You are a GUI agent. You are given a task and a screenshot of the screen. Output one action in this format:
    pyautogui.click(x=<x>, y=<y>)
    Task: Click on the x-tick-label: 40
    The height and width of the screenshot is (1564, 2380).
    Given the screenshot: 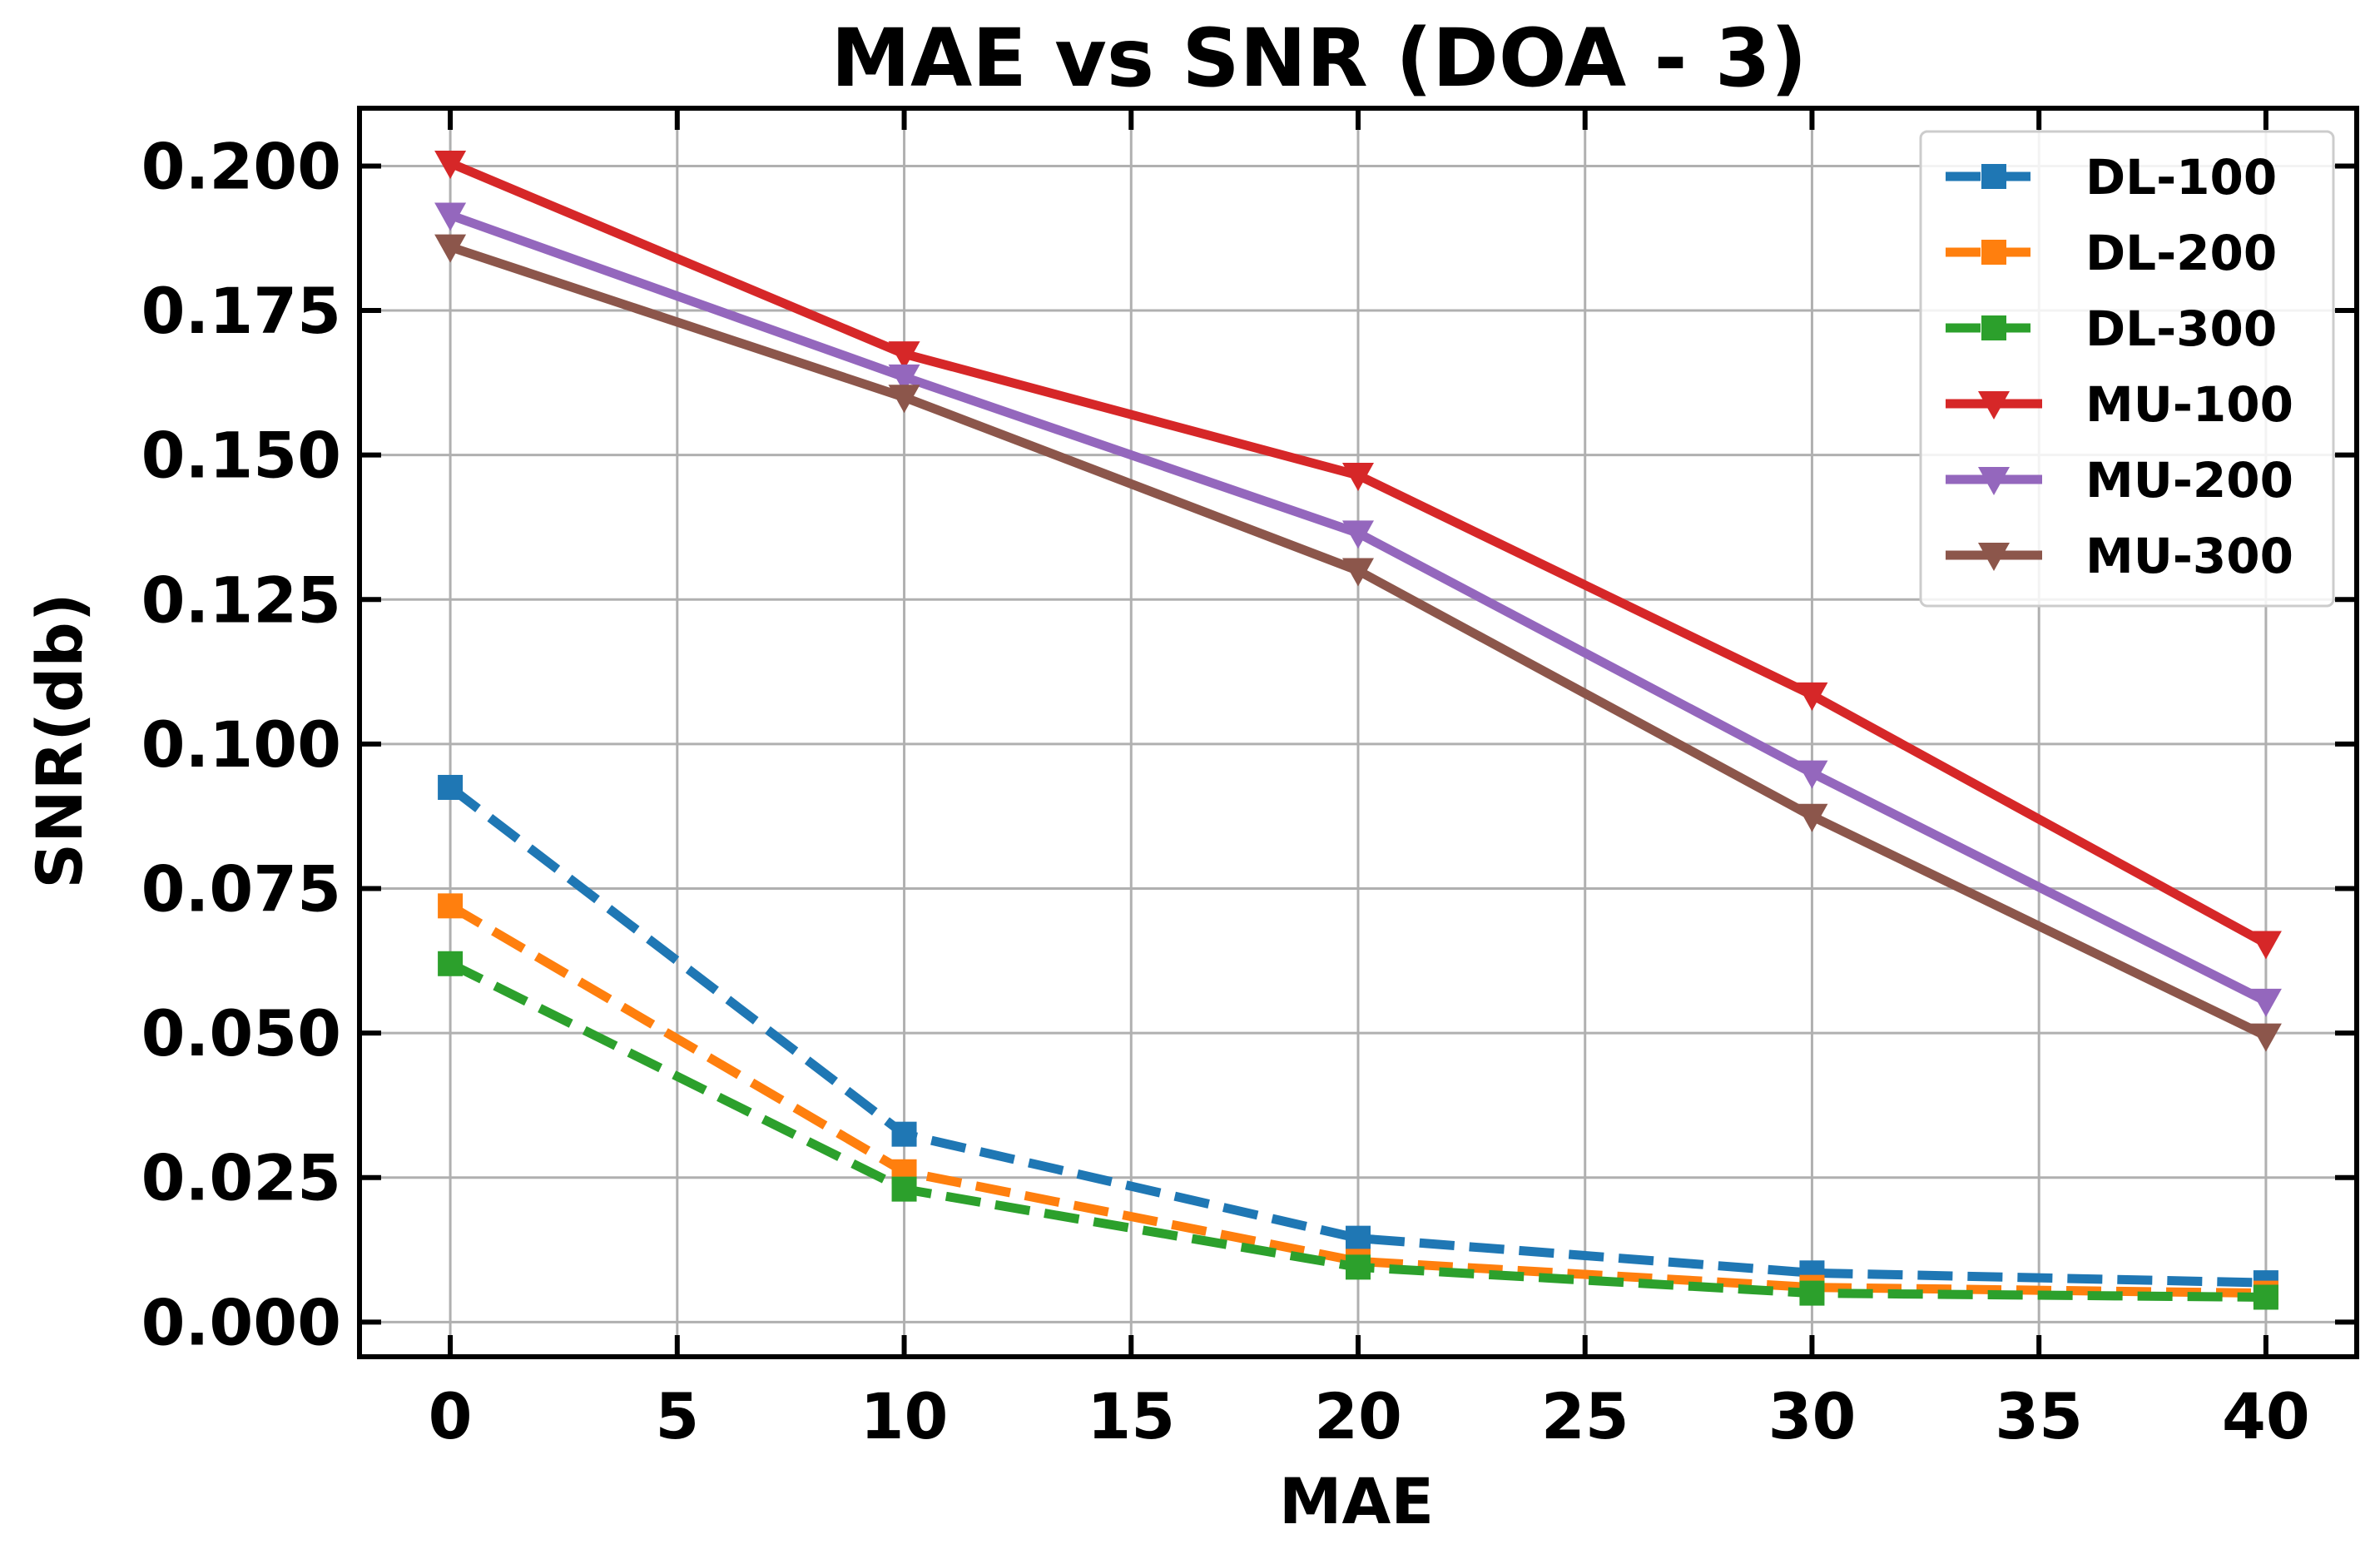 What is the action you would take?
    pyautogui.click(x=2266, y=1416)
    